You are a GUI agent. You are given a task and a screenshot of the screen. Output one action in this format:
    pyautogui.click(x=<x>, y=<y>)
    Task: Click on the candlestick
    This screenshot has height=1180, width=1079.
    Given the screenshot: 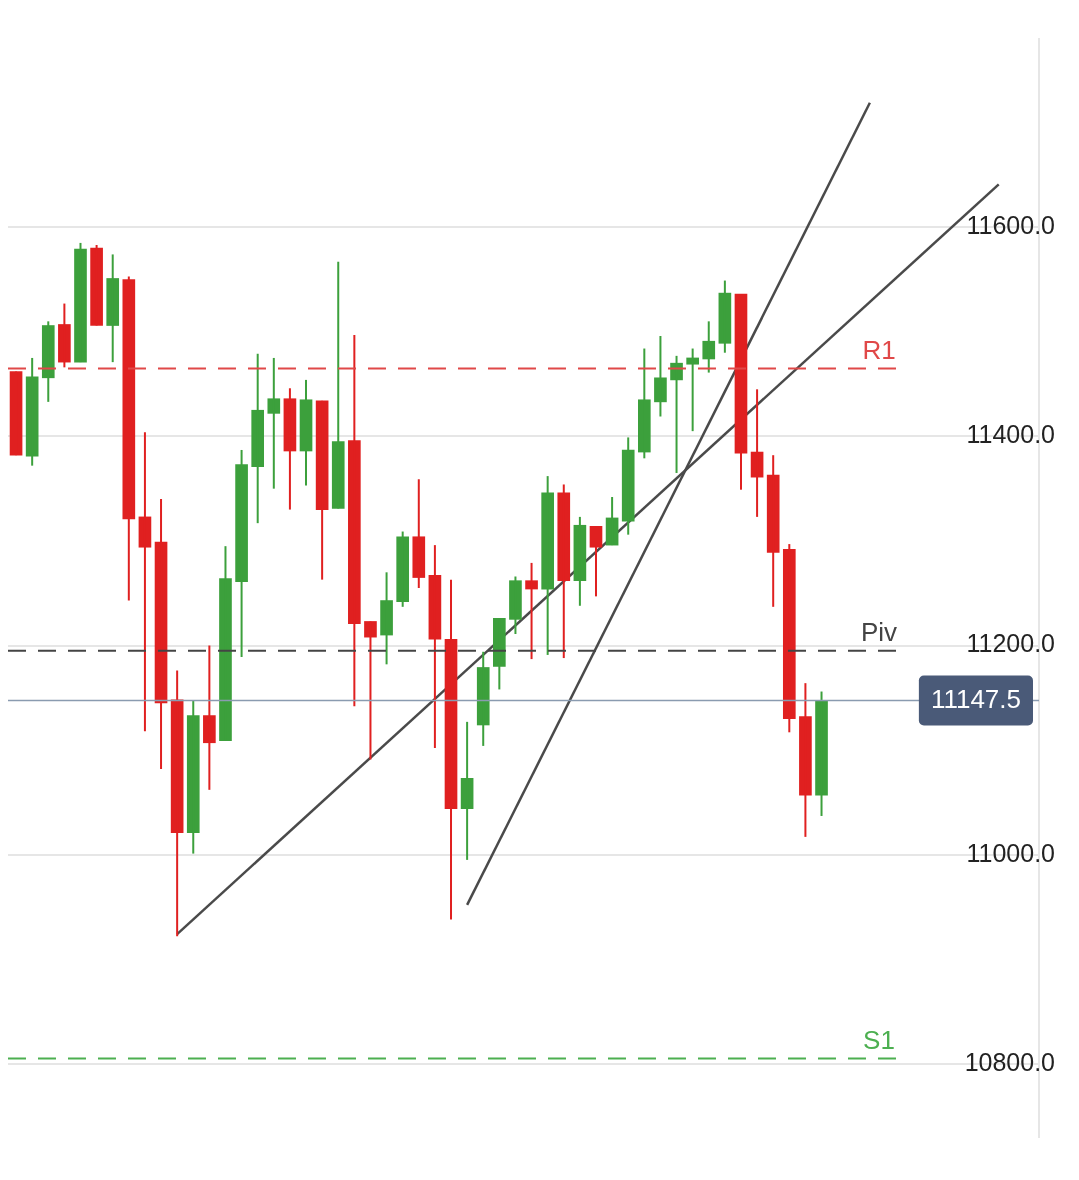 What is the action you would take?
    pyautogui.click(x=274, y=423)
    